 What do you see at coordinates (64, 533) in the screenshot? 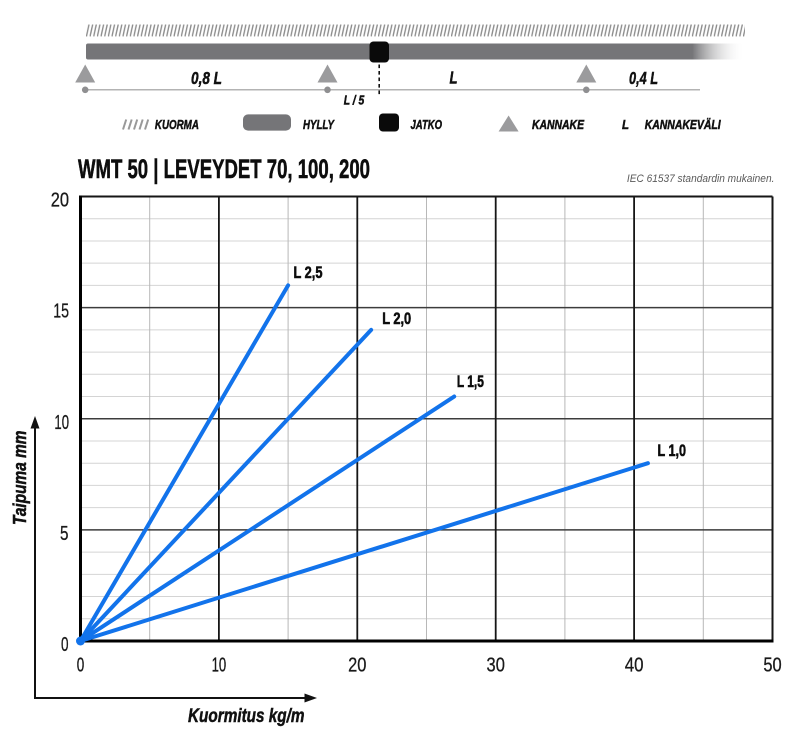
I see `svg-text: 5` at bounding box center [64, 533].